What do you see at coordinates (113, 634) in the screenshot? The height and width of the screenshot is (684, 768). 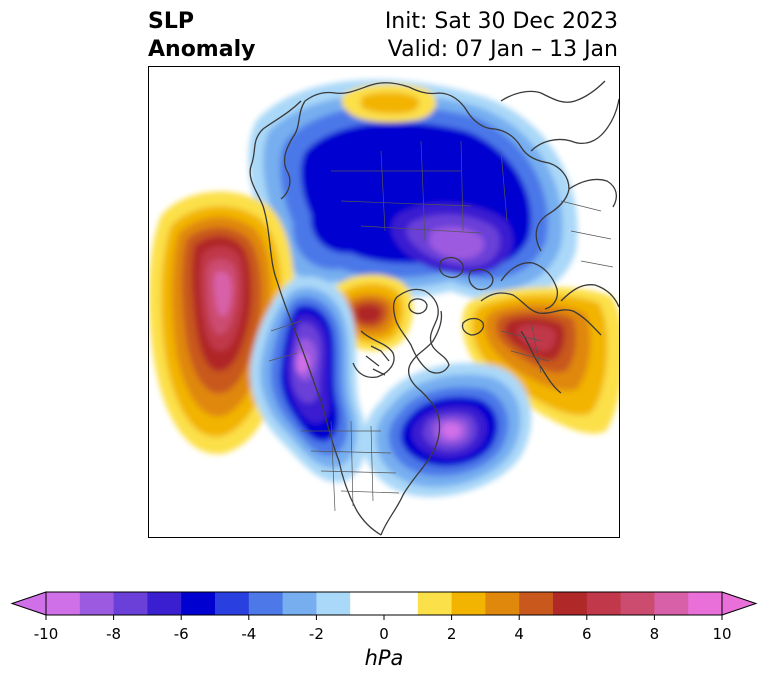 I see `colorbar-tick-label: -8` at bounding box center [113, 634].